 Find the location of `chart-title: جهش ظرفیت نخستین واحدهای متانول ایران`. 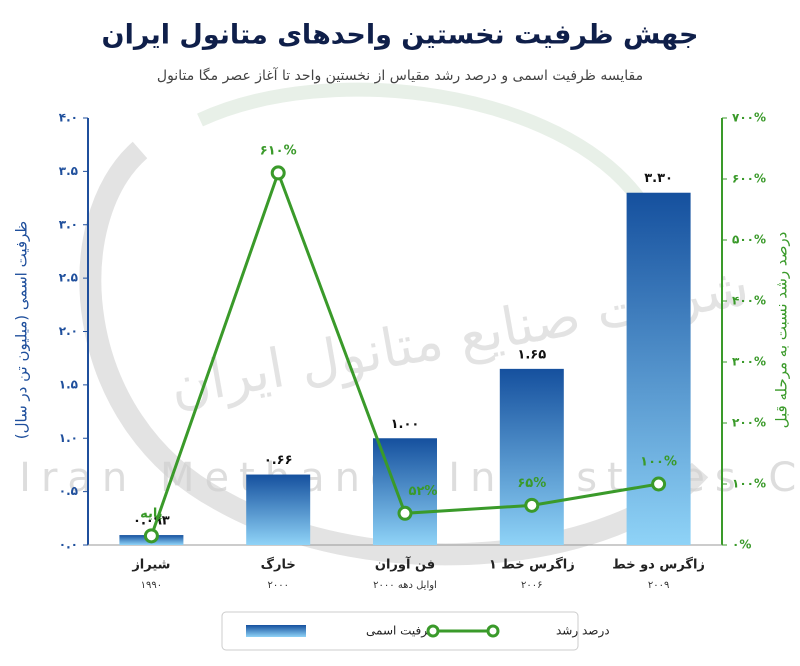

chart-title: جهش ظرفیت نخستین واحدهای متانول ایران is located at coordinates (400, 35).